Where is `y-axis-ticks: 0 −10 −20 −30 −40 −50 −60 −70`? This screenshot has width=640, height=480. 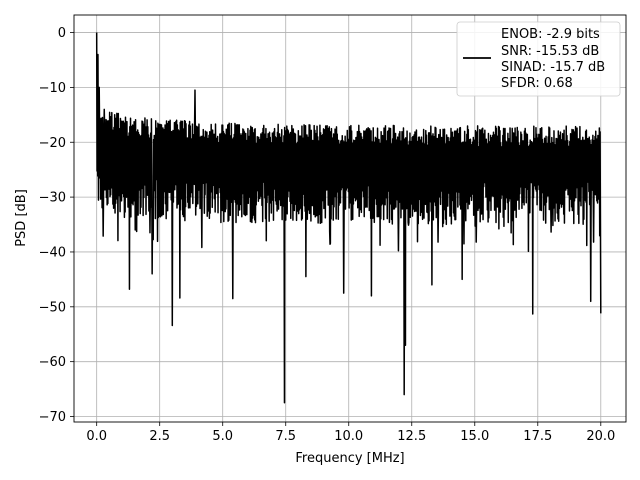
y-axis-ticks: 0 −10 −20 −30 −40 −50 −60 −70 is located at coordinates (56, 225).